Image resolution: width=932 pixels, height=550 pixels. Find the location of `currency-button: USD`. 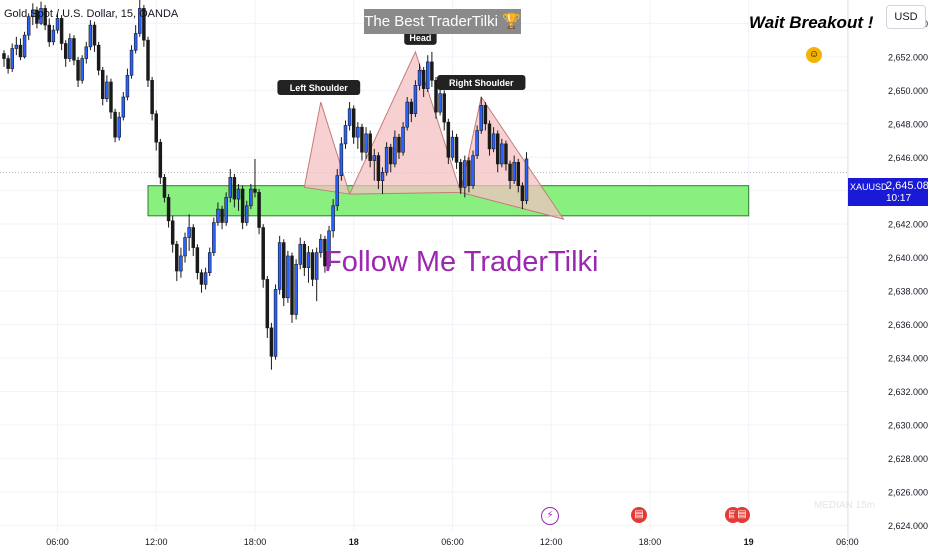

currency-button: USD is located at coordinates (906, 17).